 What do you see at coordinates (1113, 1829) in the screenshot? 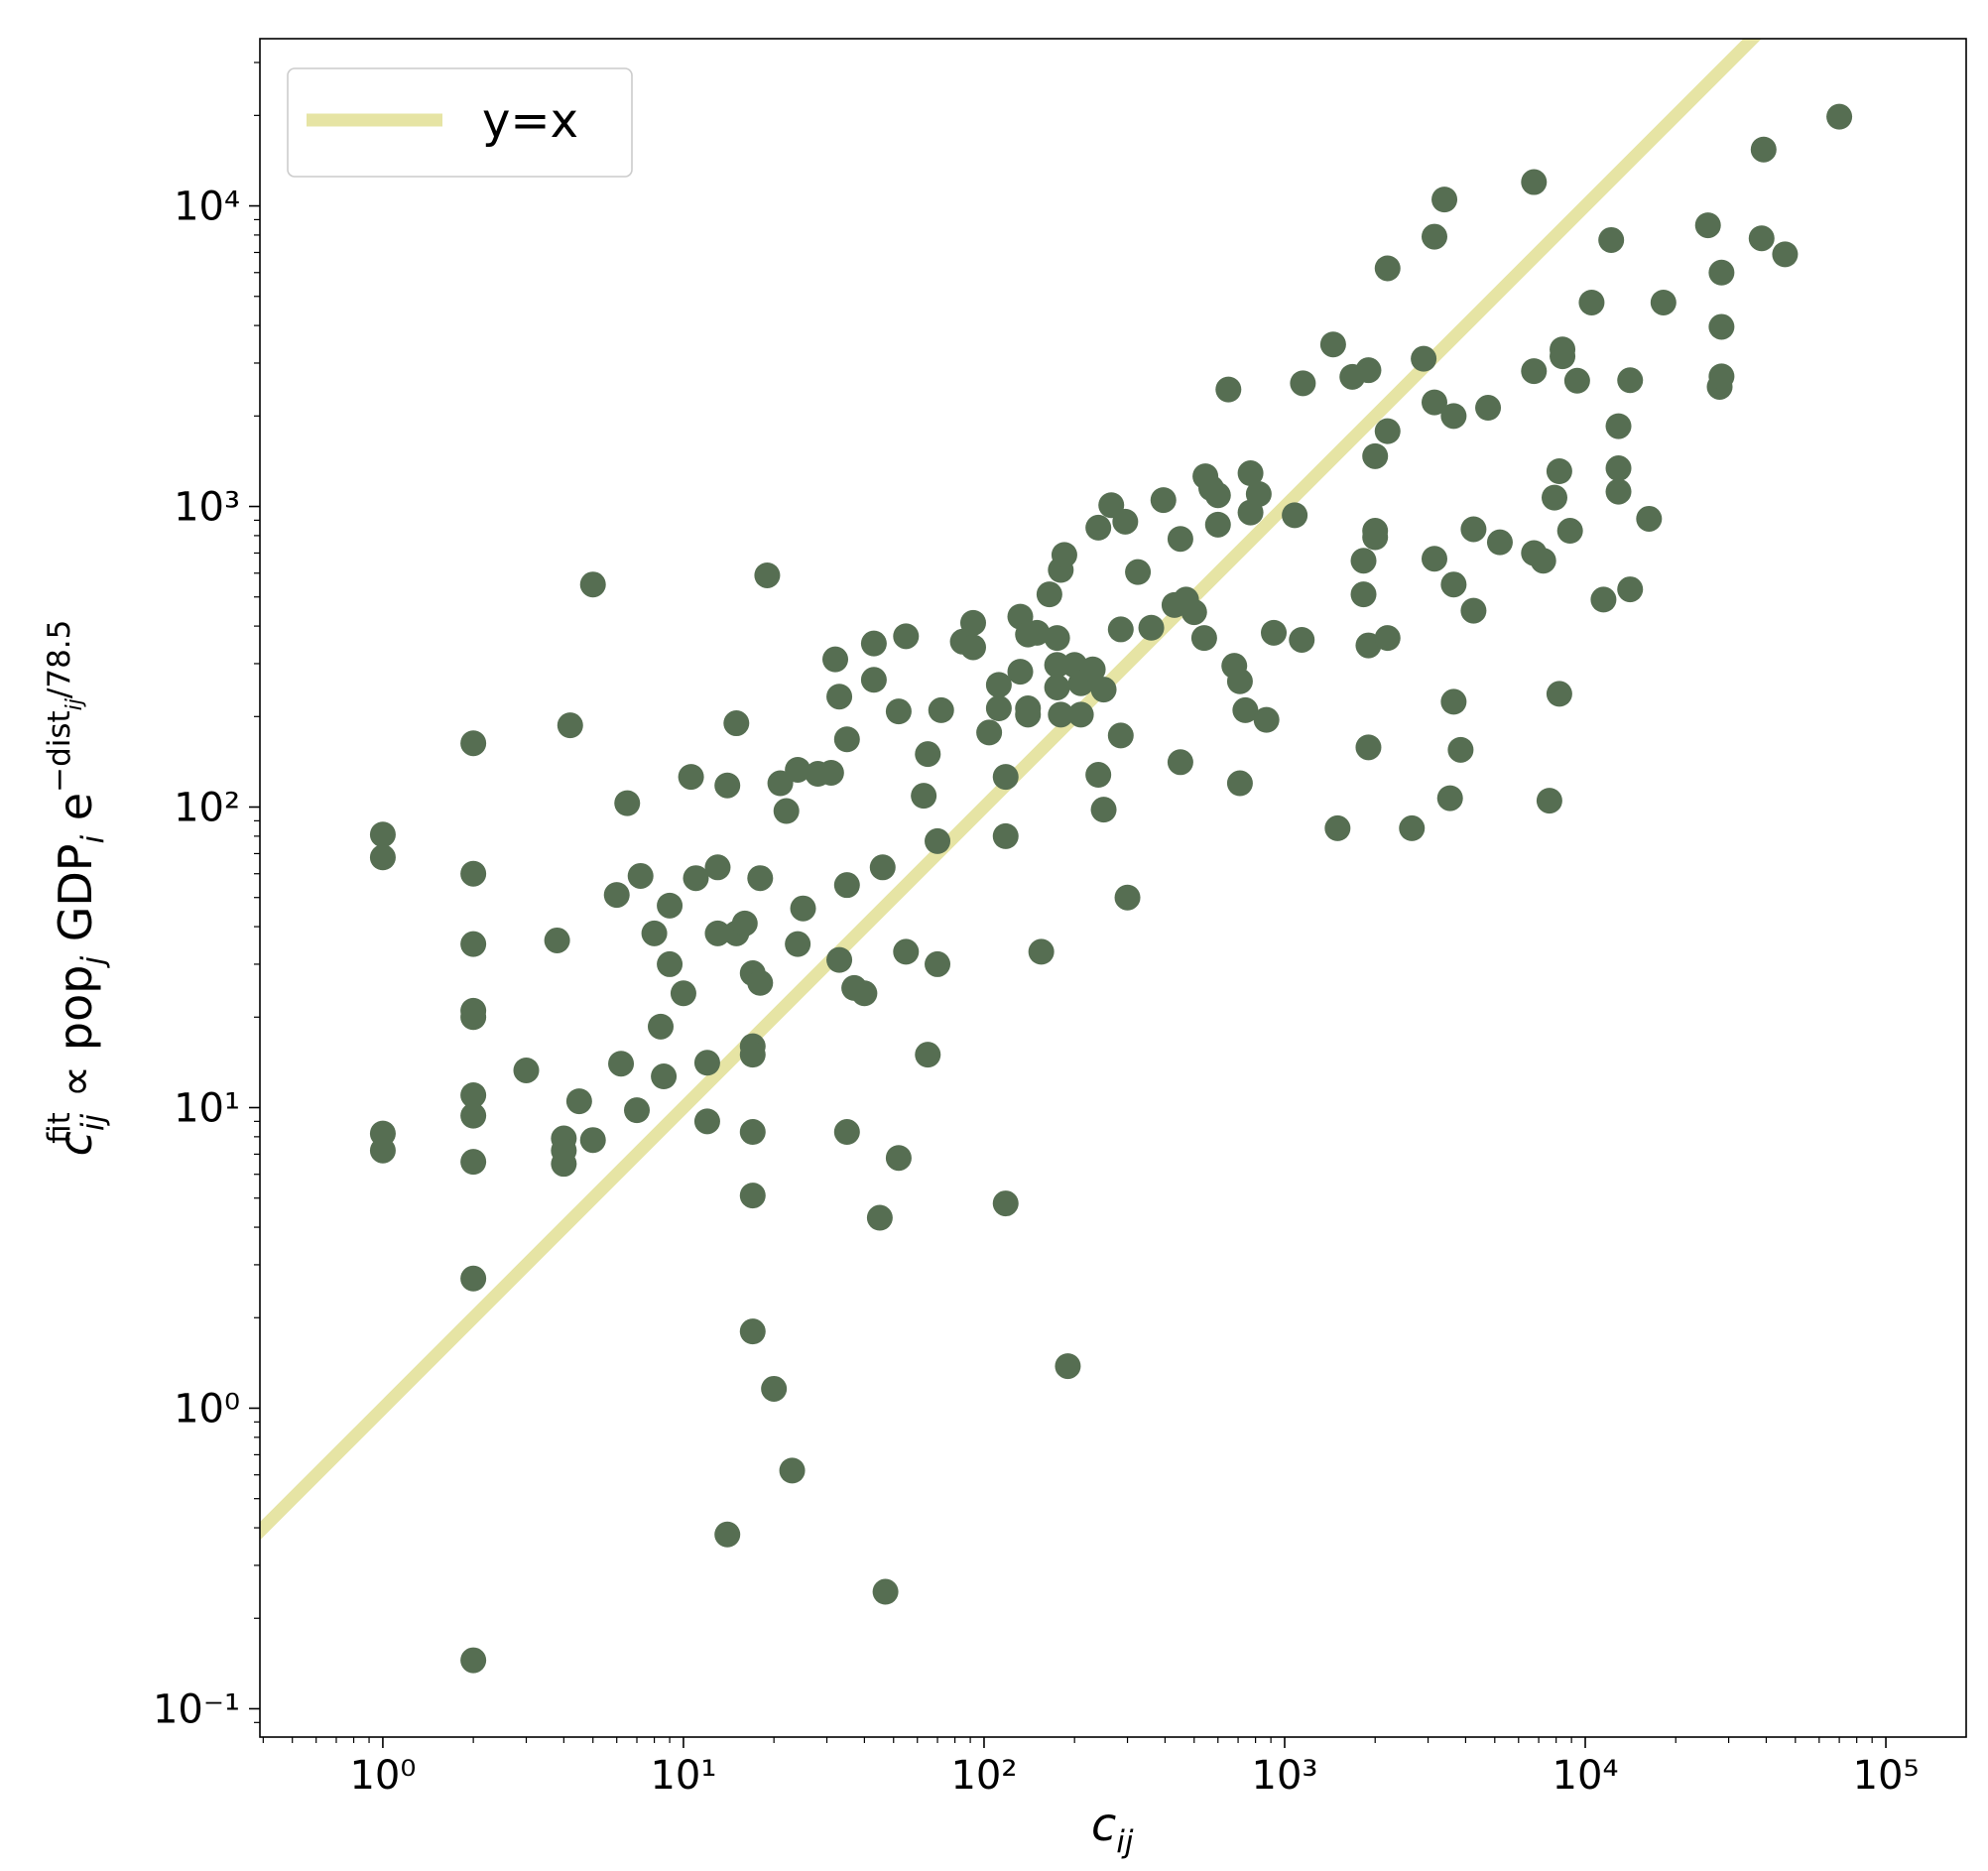
I see `x-axis-label: cij` at bounding box center [1113, 1829].